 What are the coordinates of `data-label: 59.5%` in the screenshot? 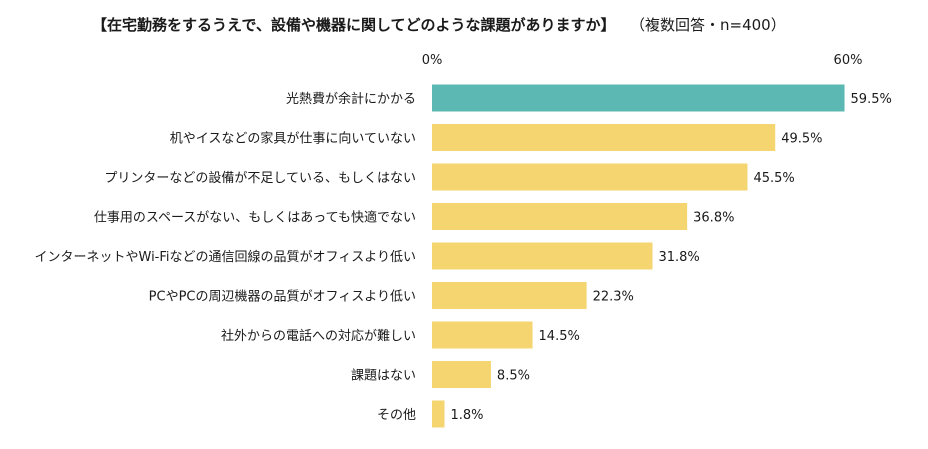 It's located at (871, 99).